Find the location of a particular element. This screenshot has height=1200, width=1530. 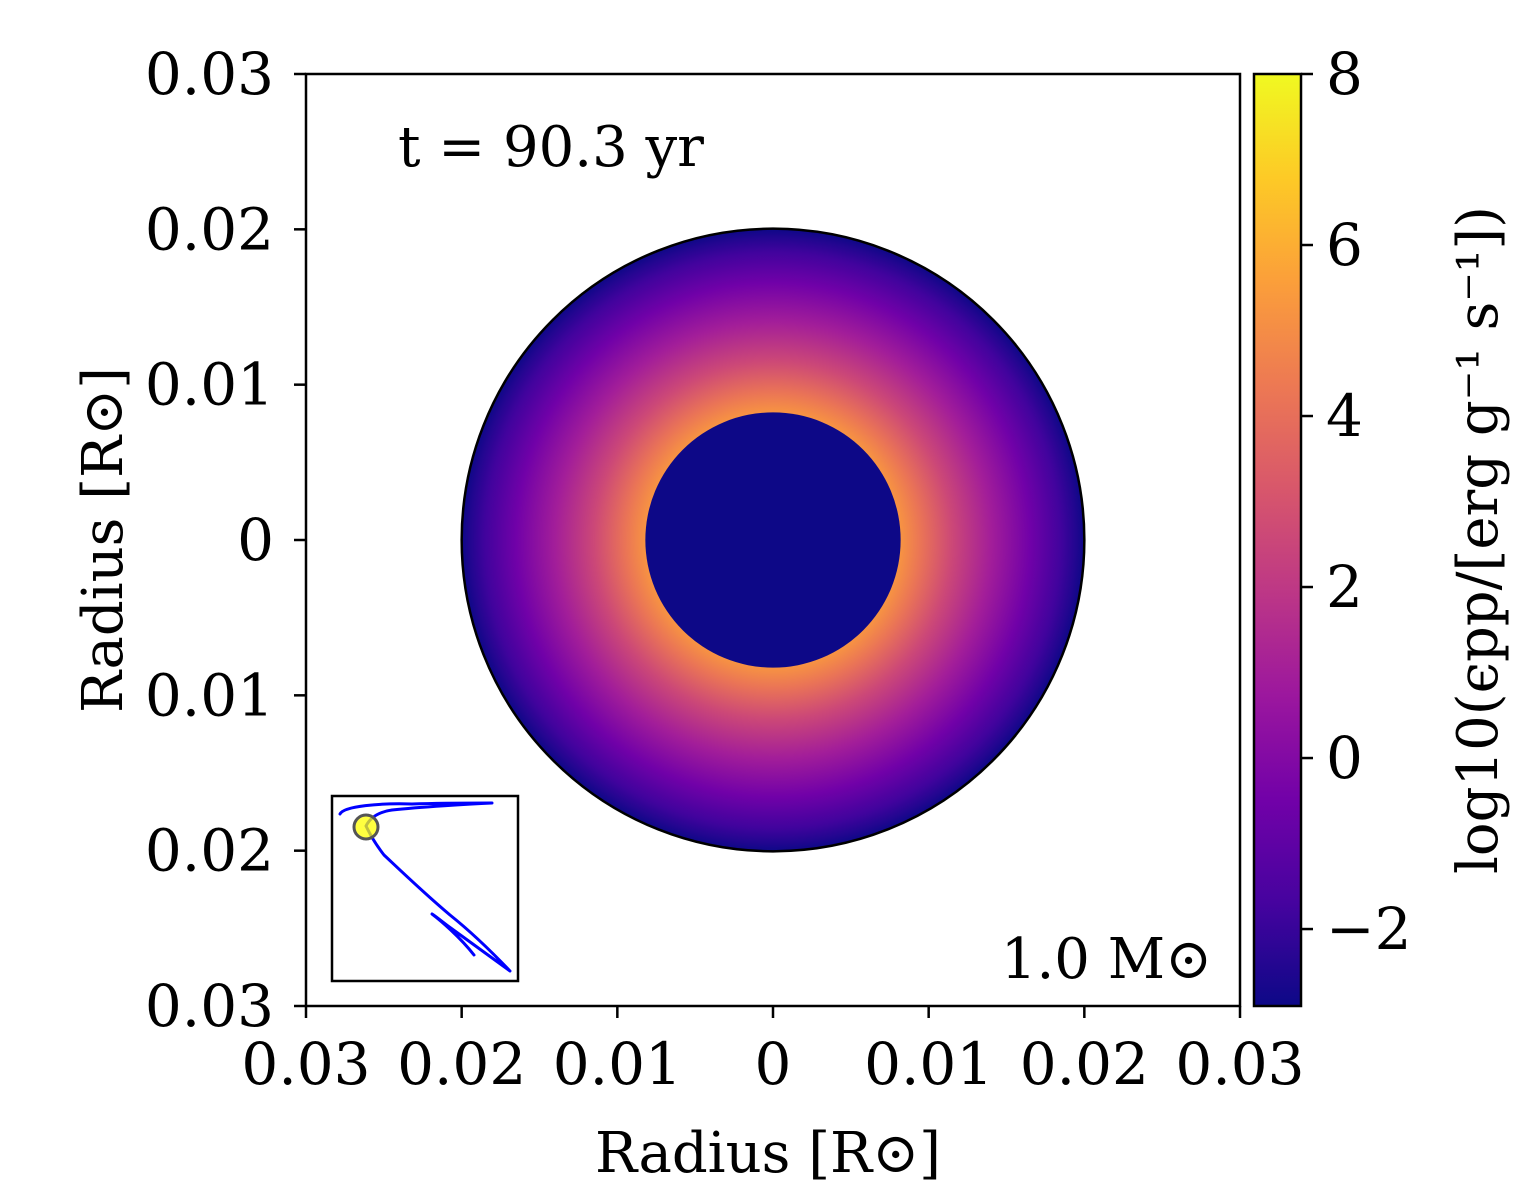

colorbar-ticks: −2 0 2 4 6 8 is located at coordinates (1356, 501).